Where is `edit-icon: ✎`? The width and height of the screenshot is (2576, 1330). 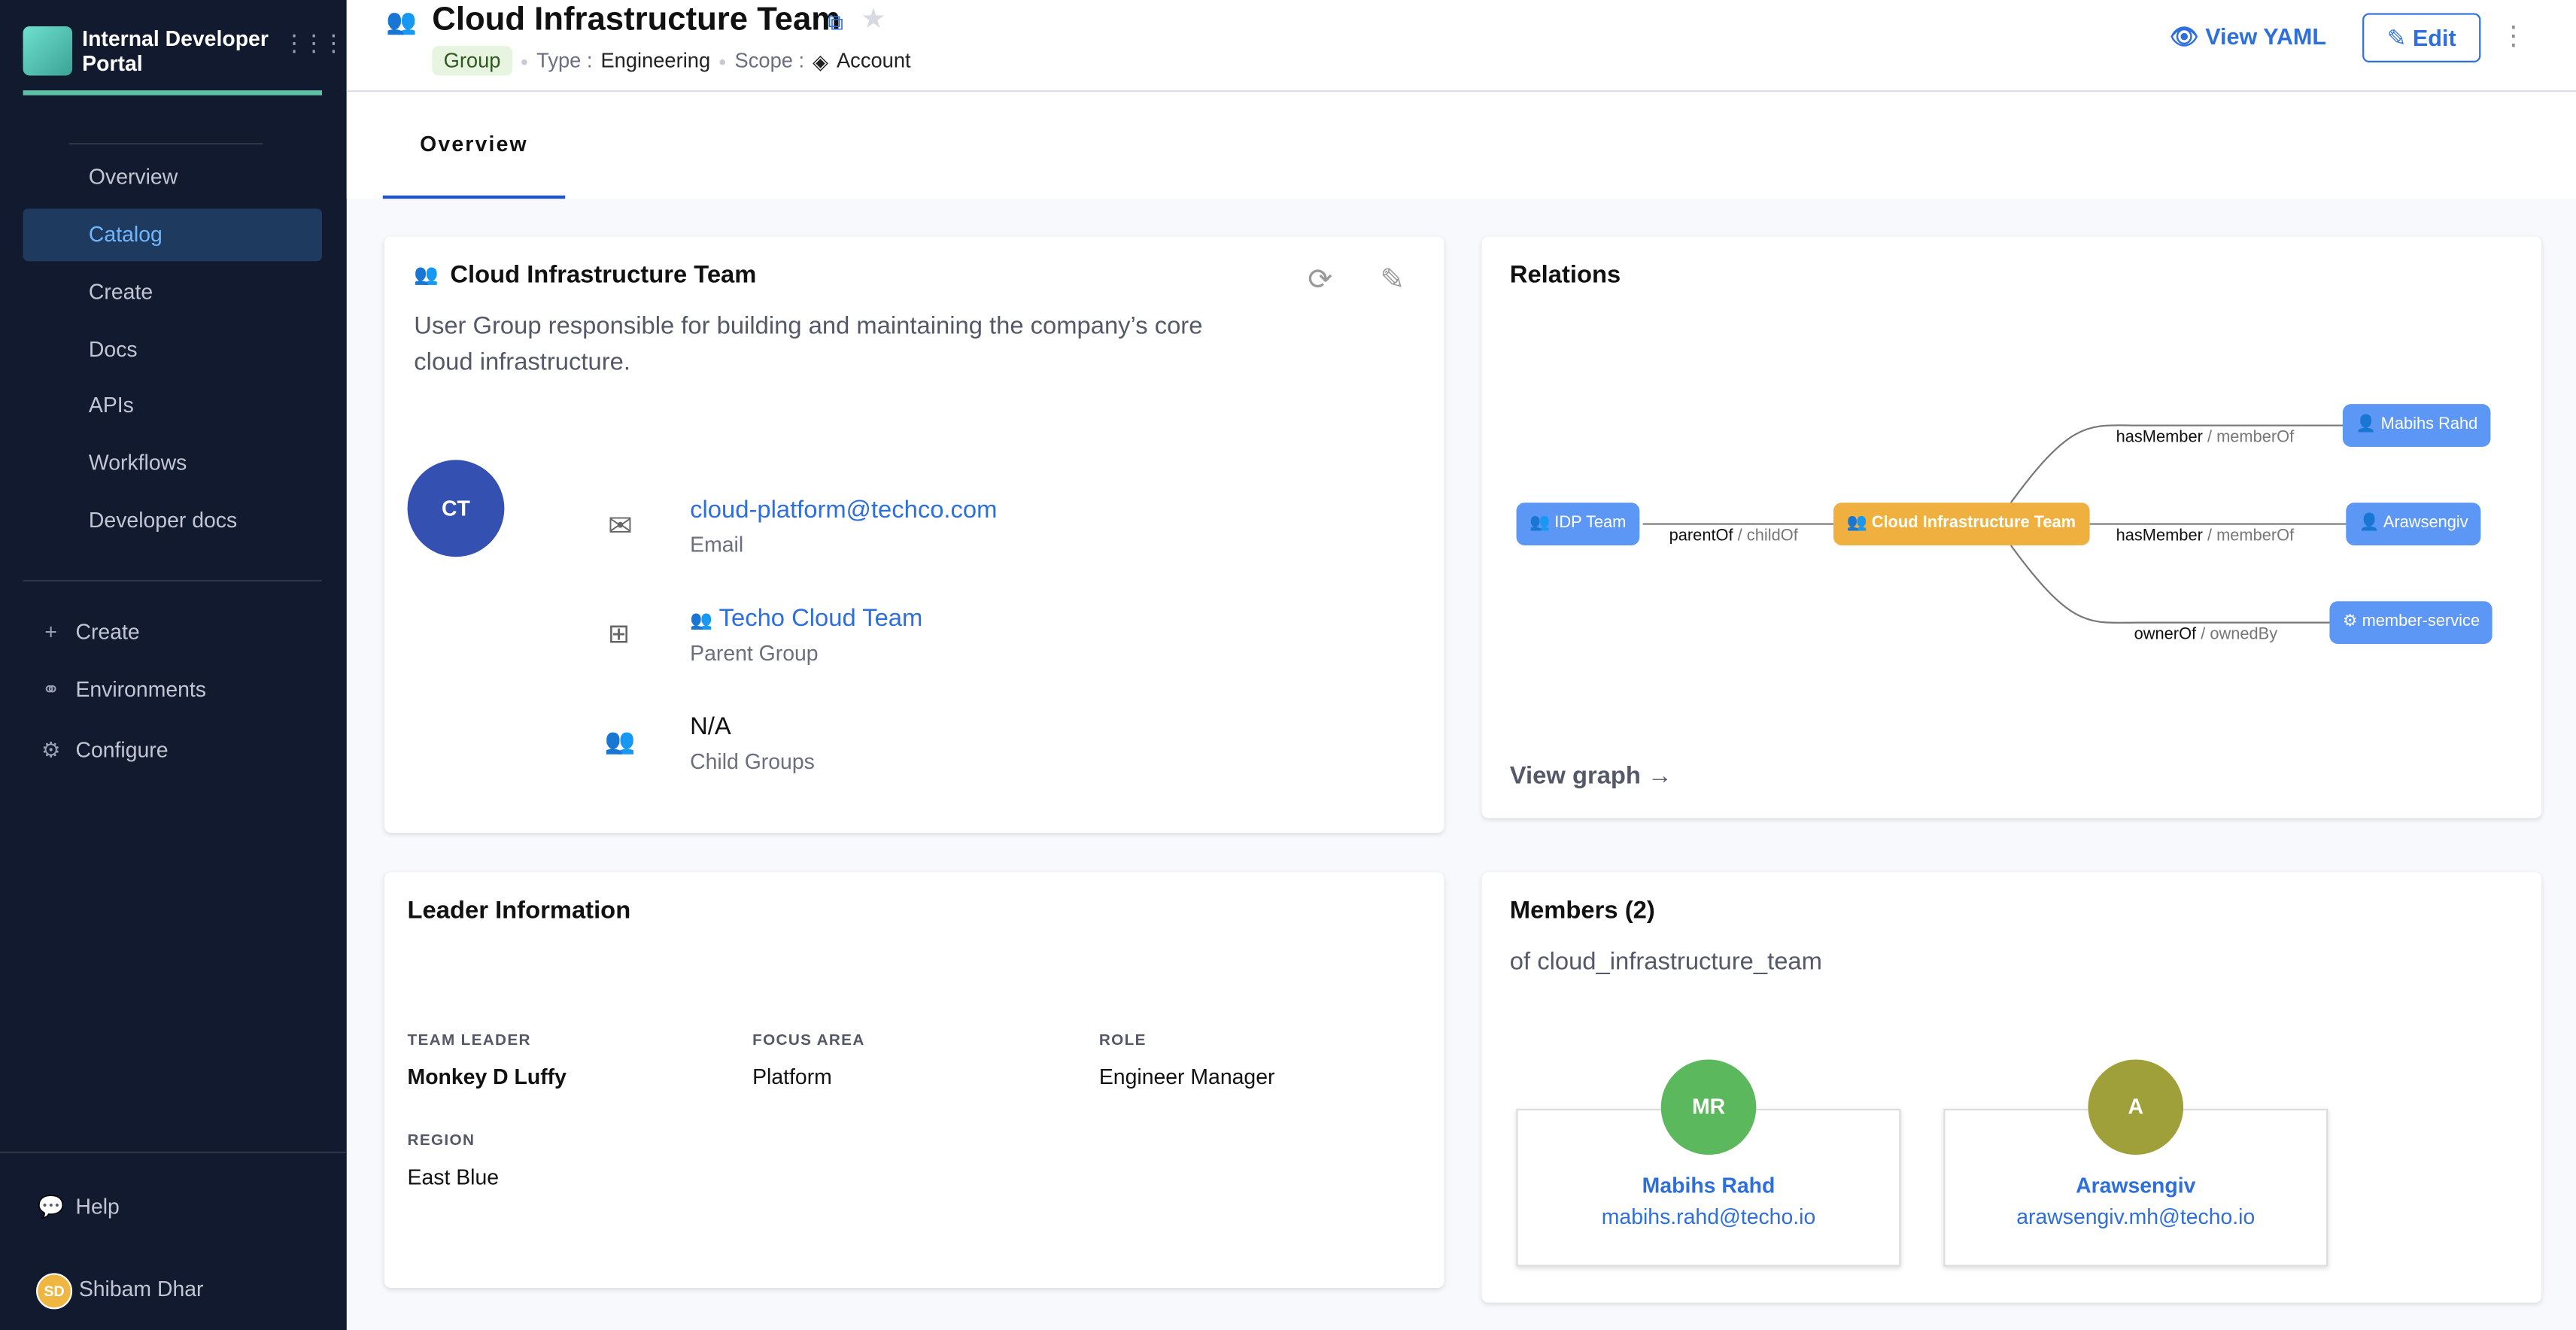 edit-icon: ✎ is located at coordinates (1393, 279).